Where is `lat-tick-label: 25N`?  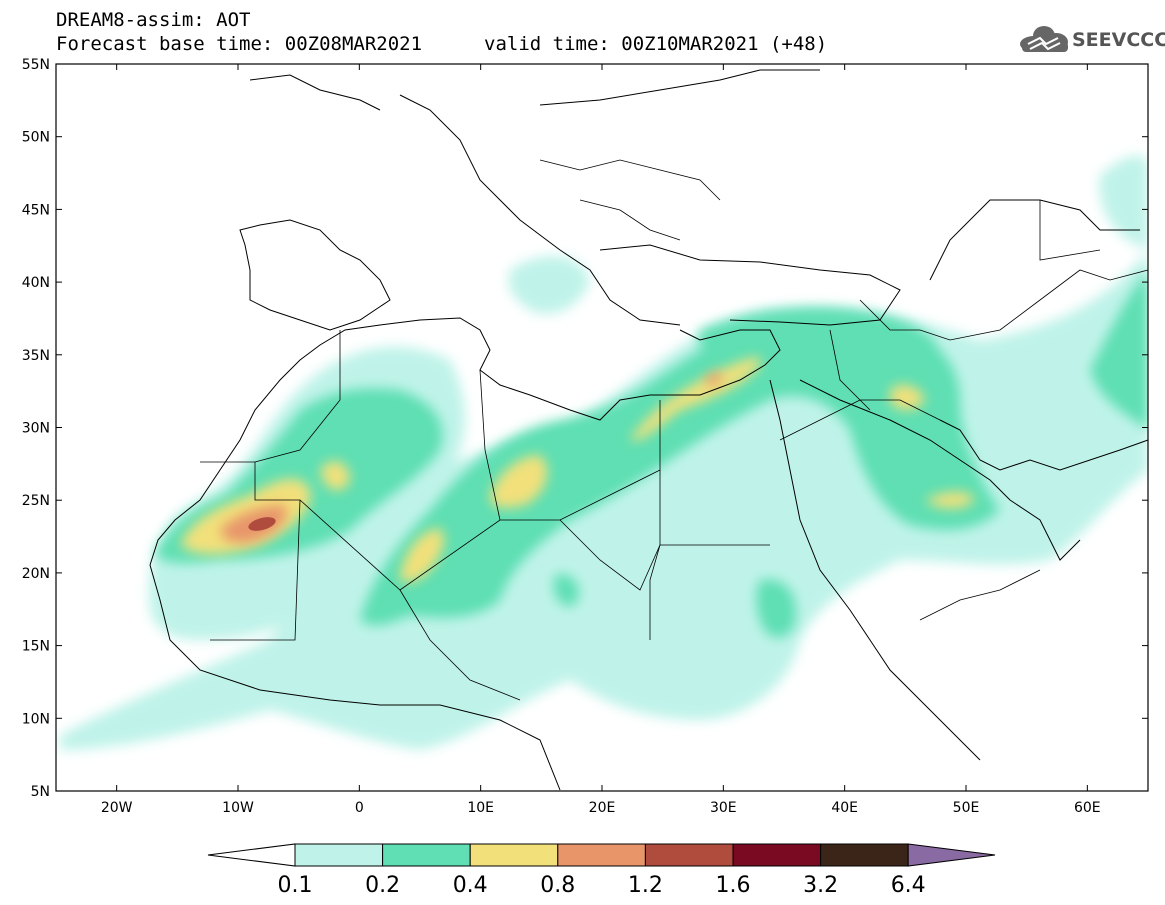 lat-tick-label: 25N is located at coordinates (36, 501).